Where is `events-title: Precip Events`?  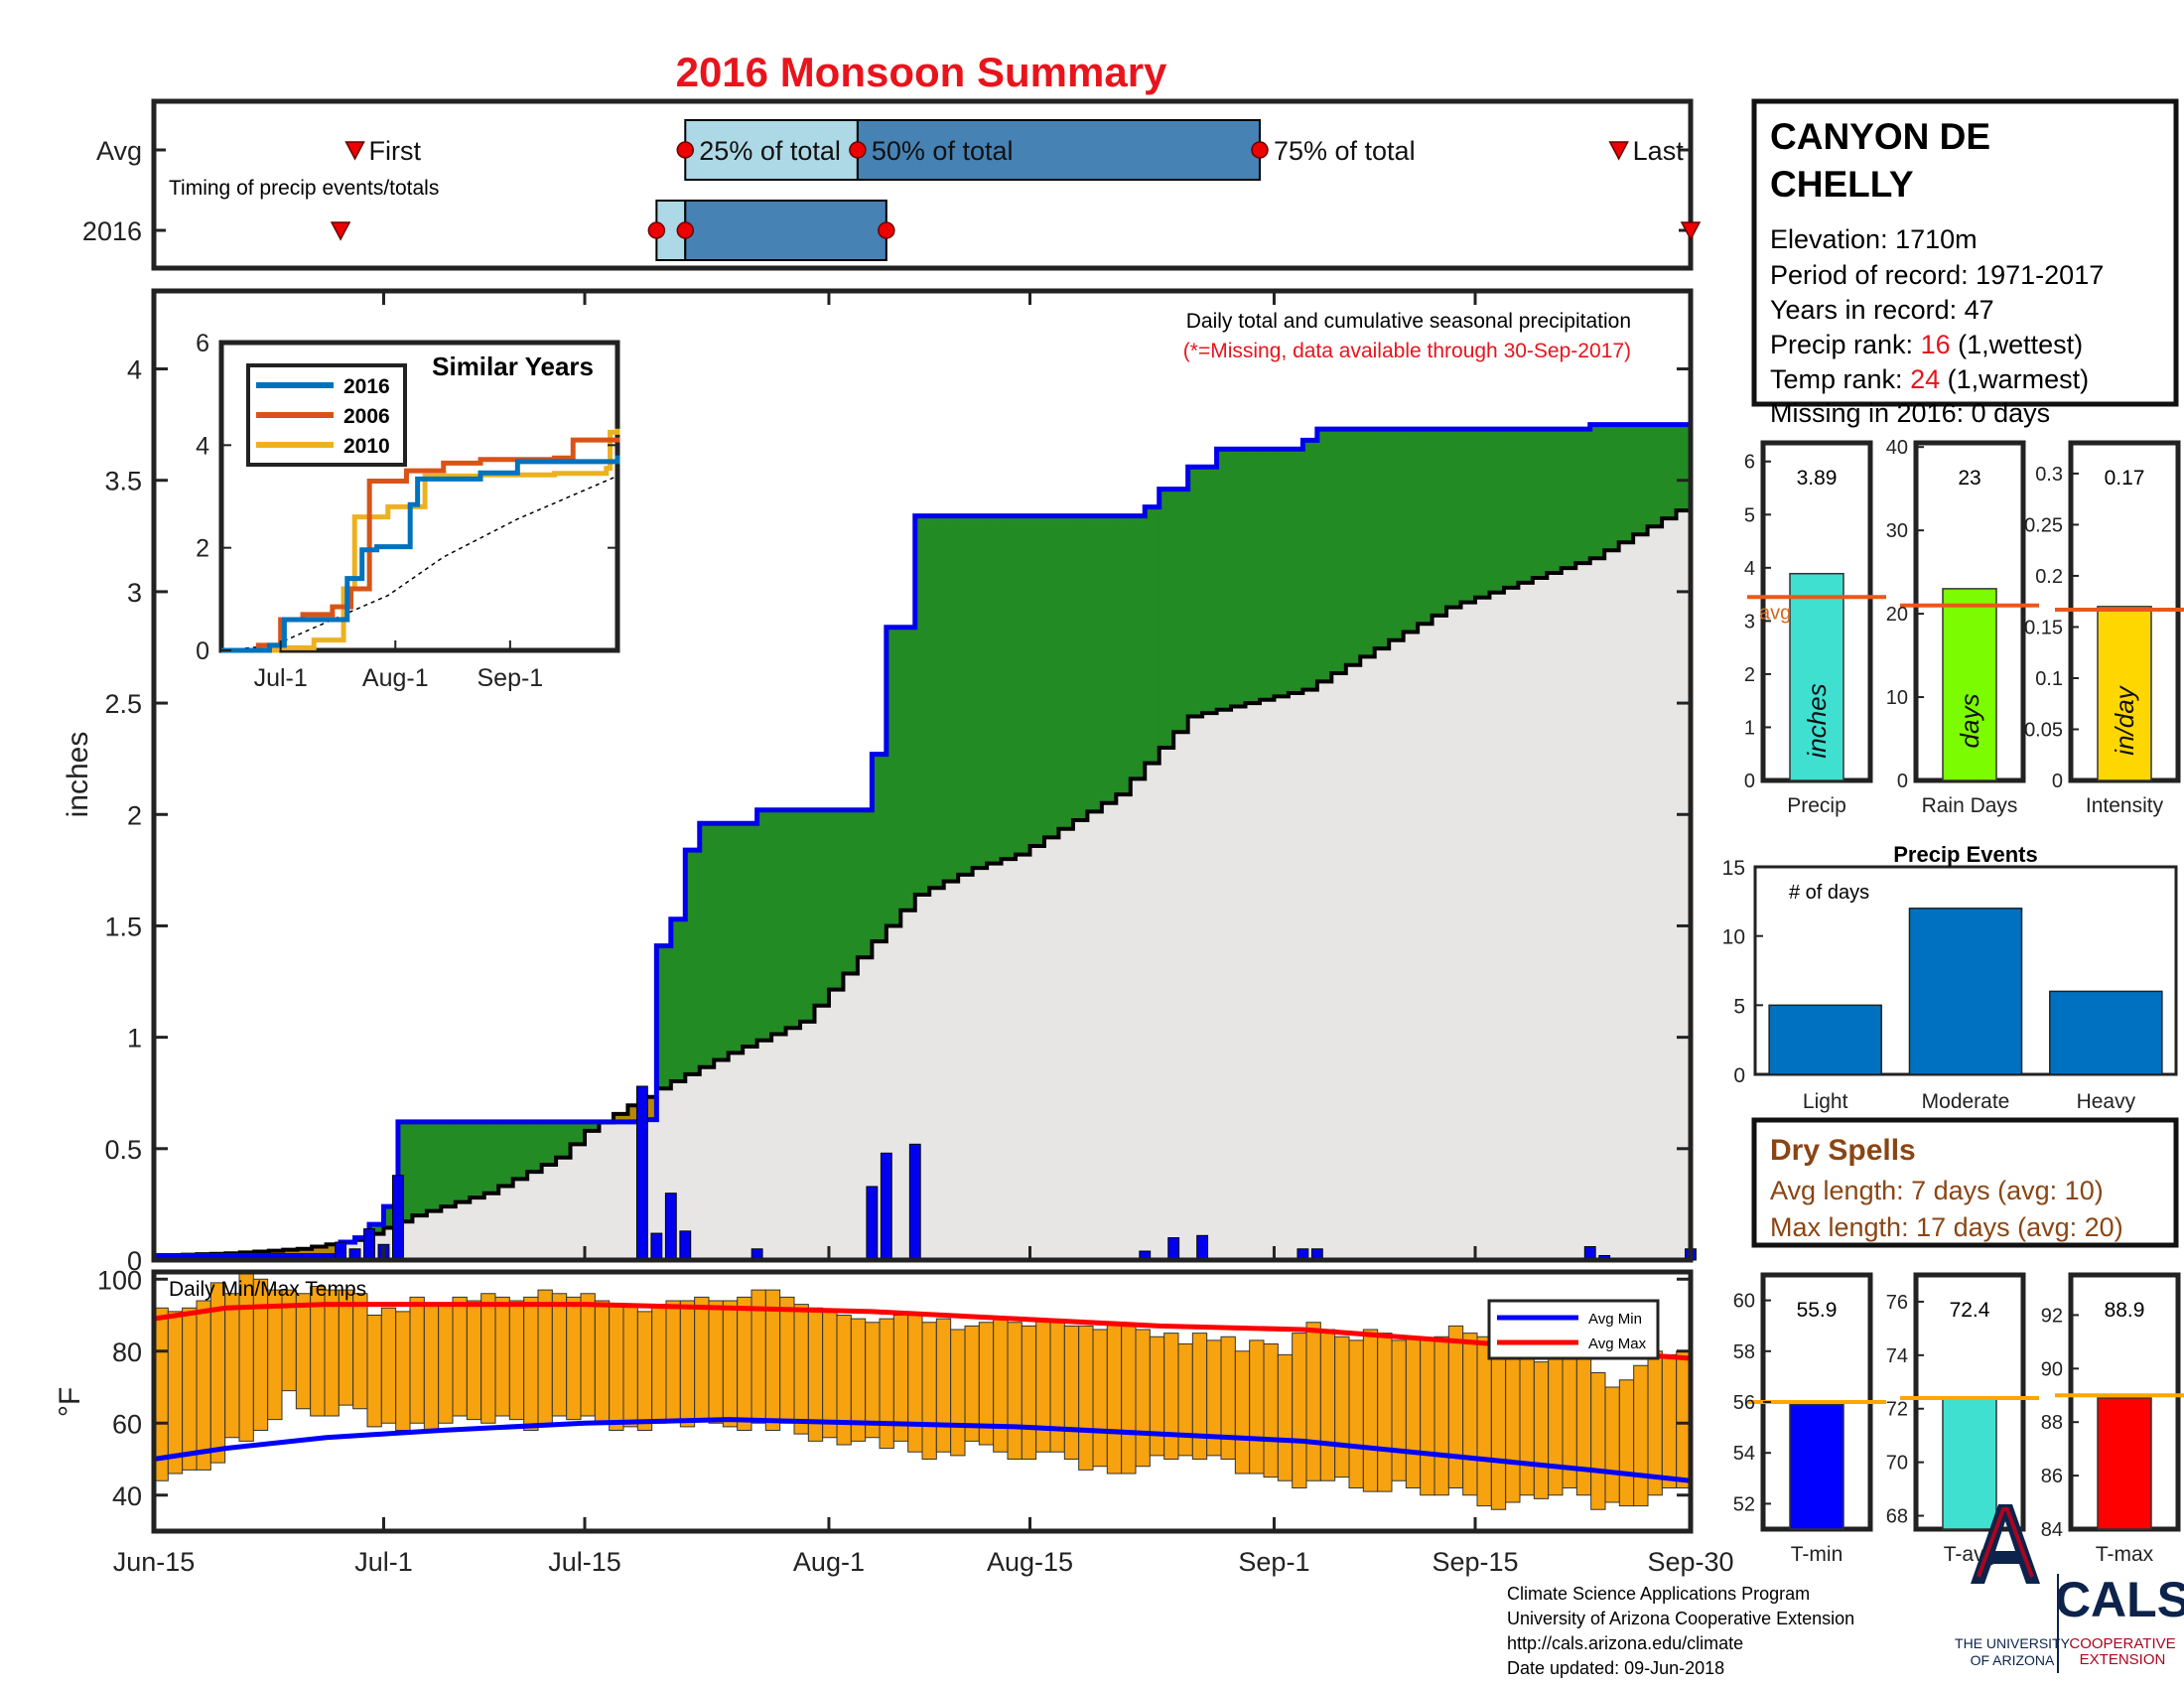 events-title: Precip Events is located at coordinates (1965, 854).